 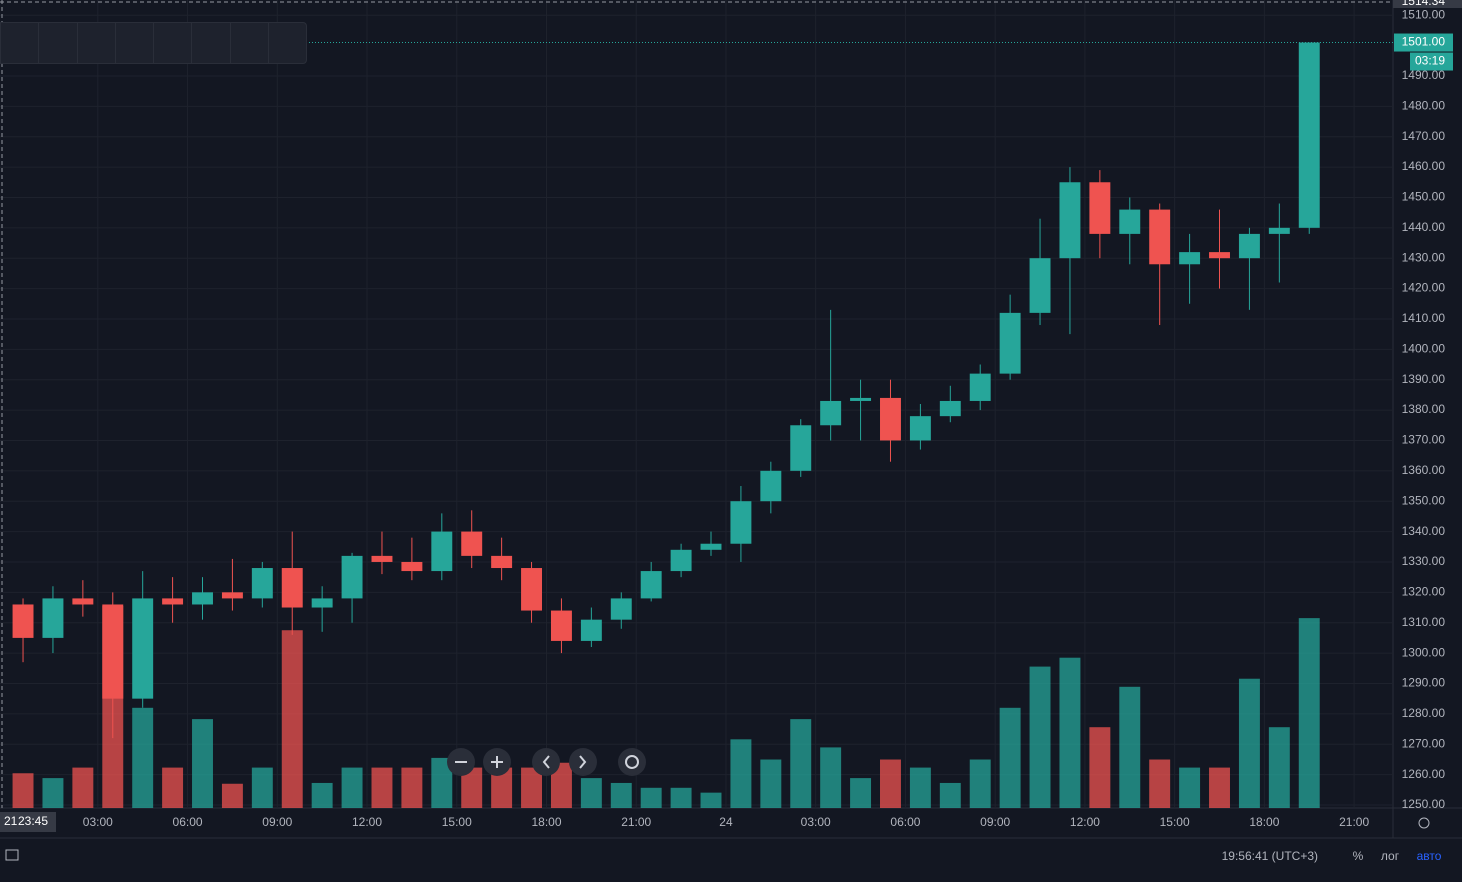 What do you see at coordinates (905, 822) in the screenshot?
I see `x-tick-label: 06:00` at bounding box center [905, 822].